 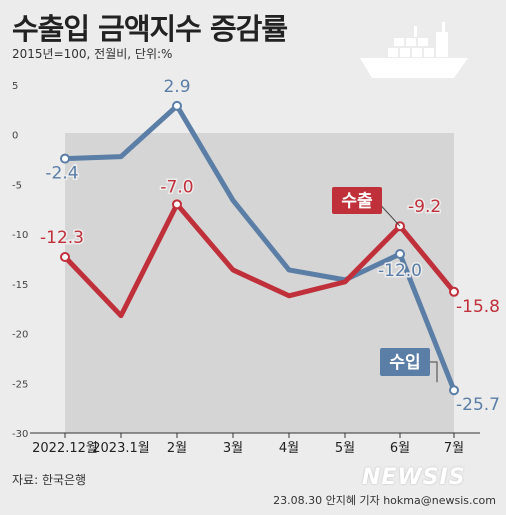 I want to click on y-tick-label: -20, so click(x=20, y=335).